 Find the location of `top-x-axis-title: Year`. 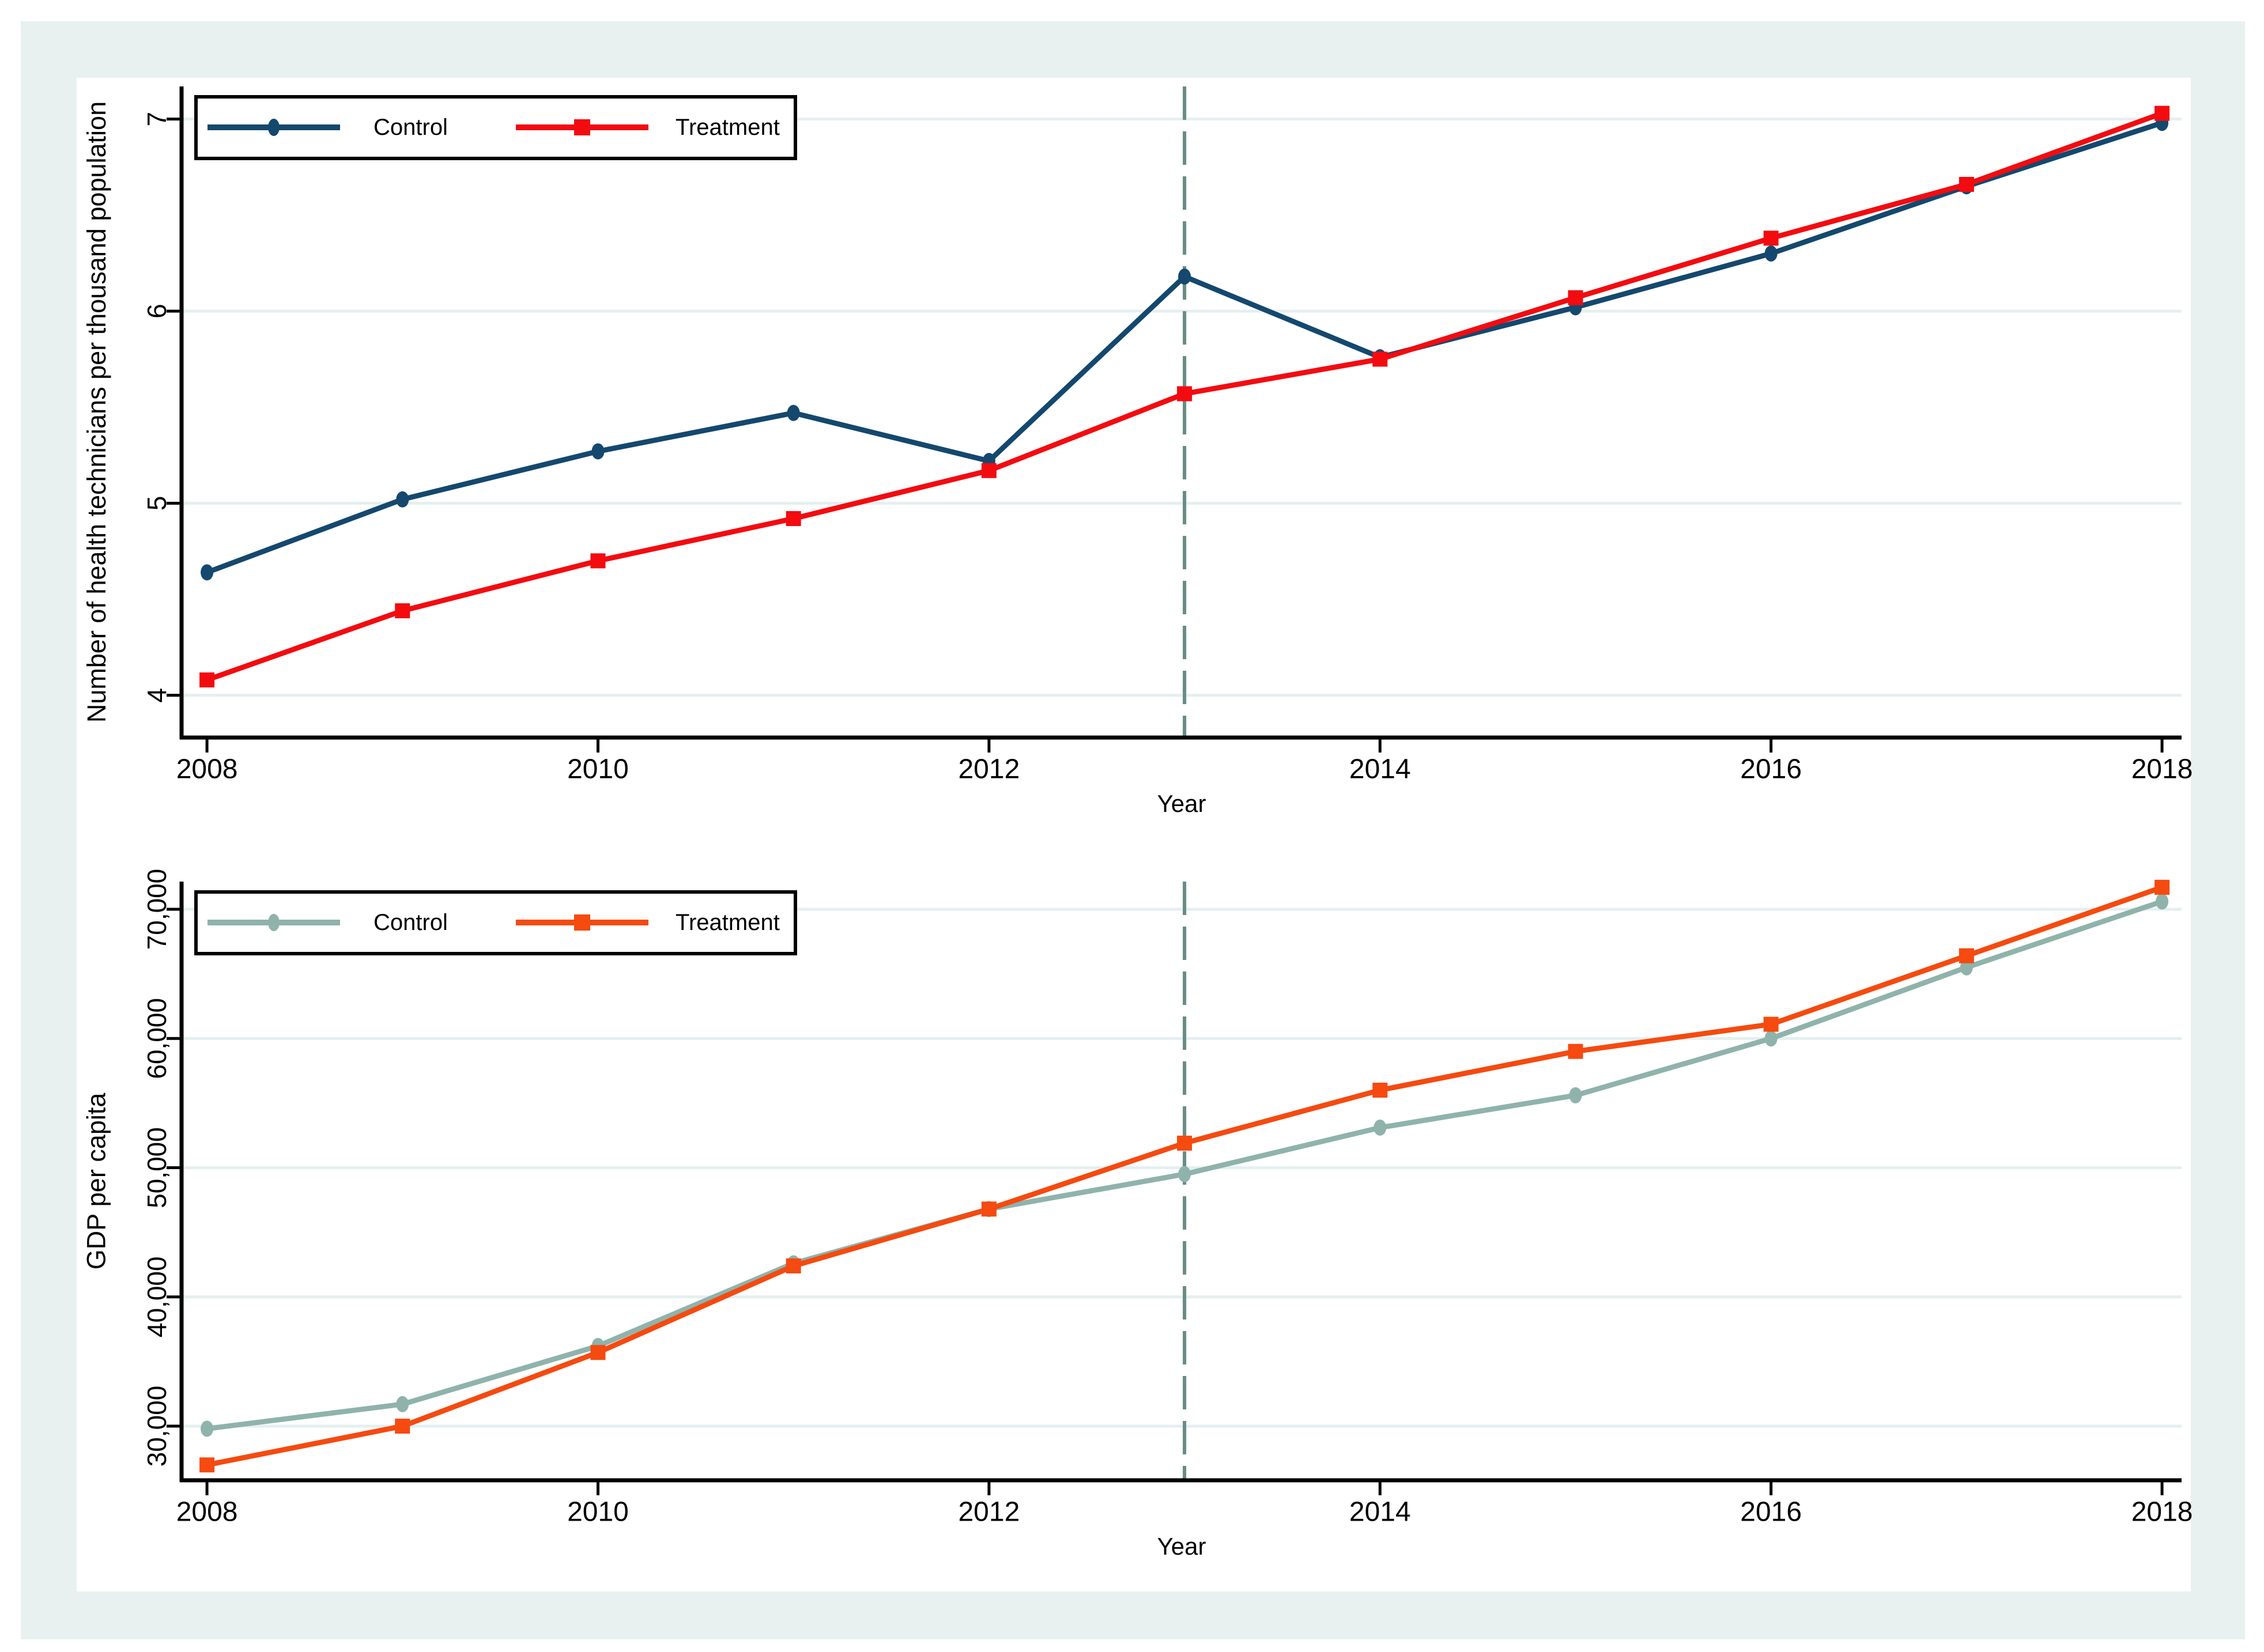

top-x-axis-title: Year is located at coordinates (1181, 804).